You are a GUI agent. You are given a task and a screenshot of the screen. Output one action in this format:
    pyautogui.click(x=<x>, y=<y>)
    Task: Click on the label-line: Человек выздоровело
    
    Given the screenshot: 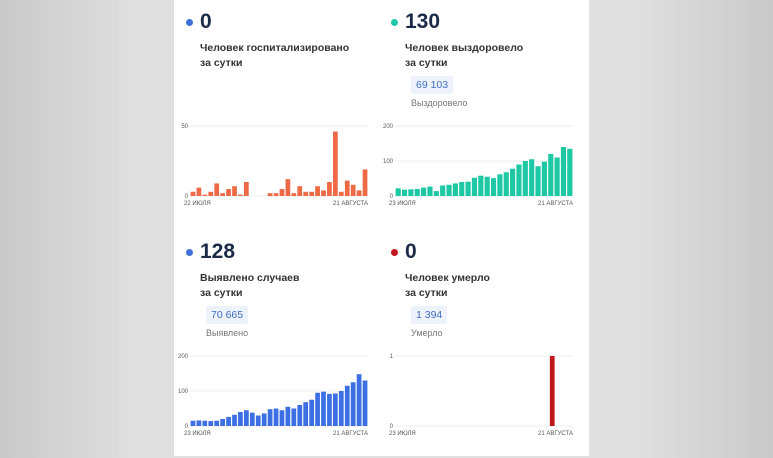 What is the action you would take?
    pyautogui.click(x=464, y=48)
    